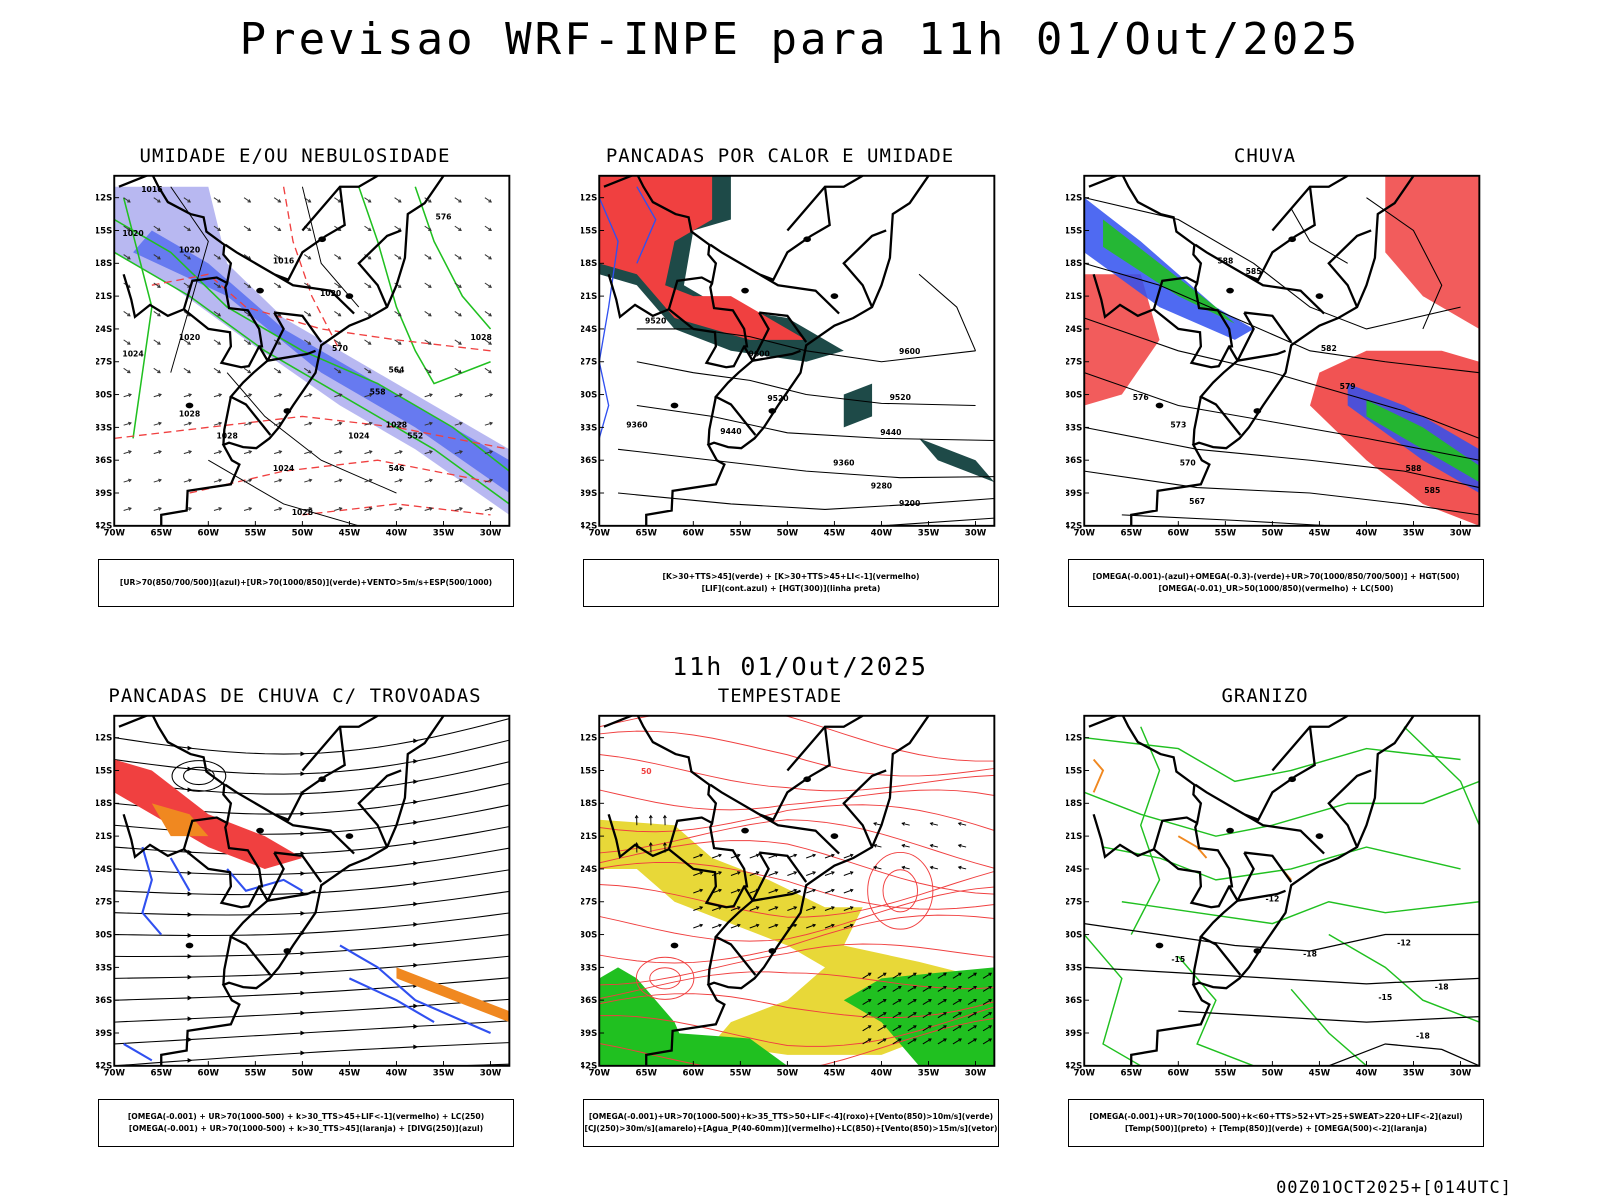 The height and width of the screenshot is (1200, 1600). I want to click on y-tick-label: 36S, so click(589, 1001).